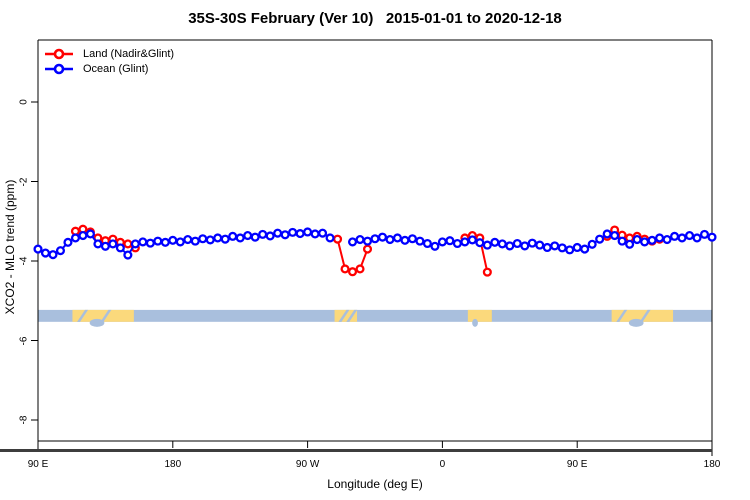 This screenshot has height=500, width=750. I want to click on y-axis-title: XCO2 - MLO trend (ppm), so click(10, 247).